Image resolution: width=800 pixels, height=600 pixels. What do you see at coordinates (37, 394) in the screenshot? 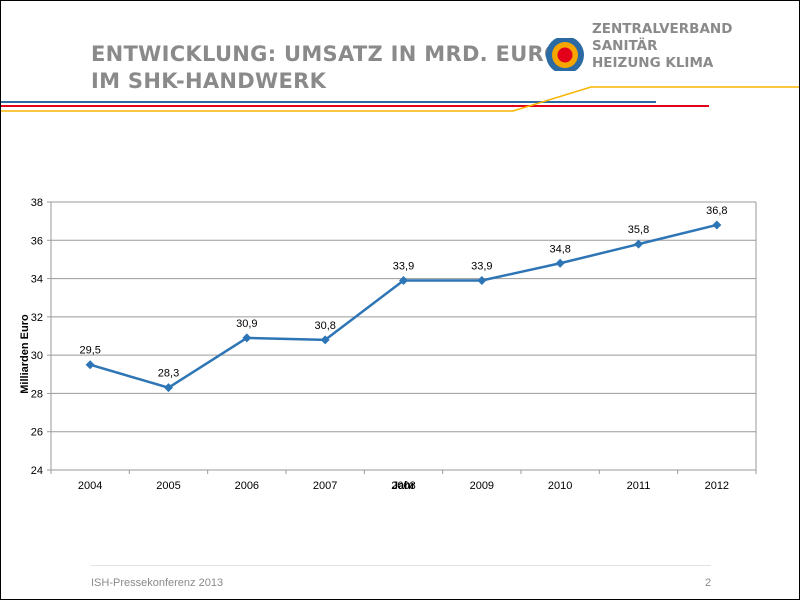
I see `y-tick-label: 28` at bounding box center [37, 394].